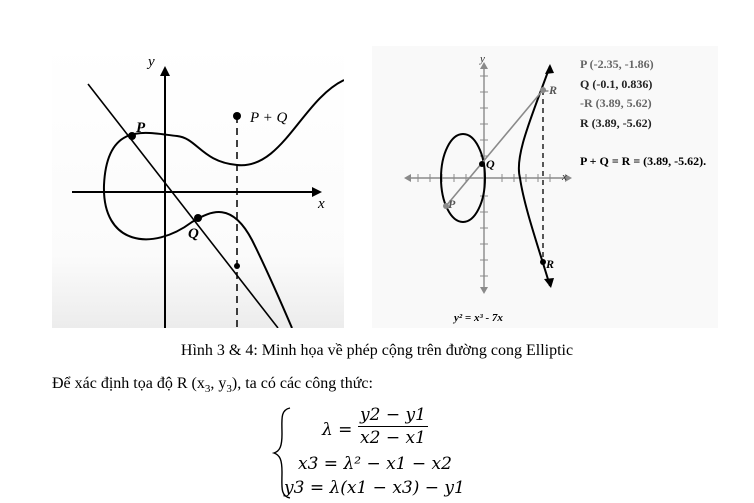 The width and height of the screenshot is (754, 503). I want to click on para-sub-1: 3, so click(207, 389).